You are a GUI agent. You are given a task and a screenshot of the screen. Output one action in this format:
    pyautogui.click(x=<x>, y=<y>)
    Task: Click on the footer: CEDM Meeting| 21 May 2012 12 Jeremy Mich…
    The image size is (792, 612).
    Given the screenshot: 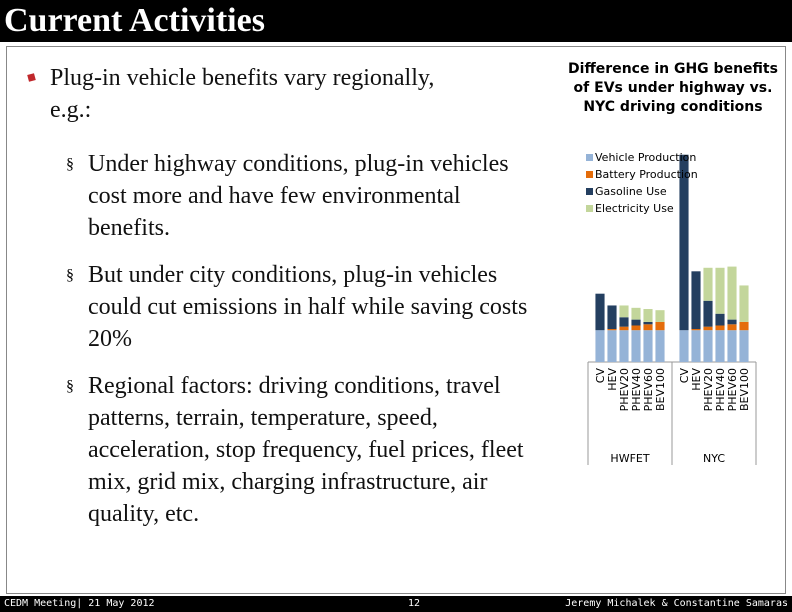 What is the action you would take?
    pyautogui.click(x=396, y=604)
    